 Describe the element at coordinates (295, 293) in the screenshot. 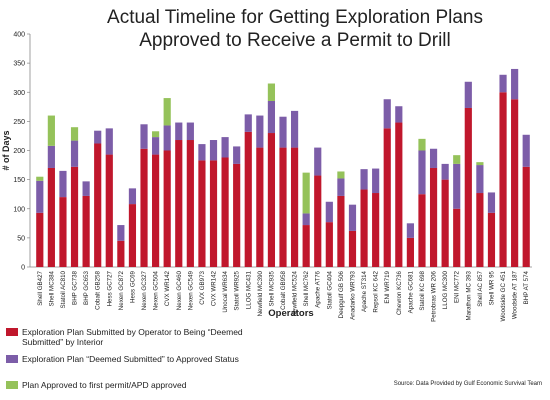

I see `x-tick-label: Newfield MC524` at that location.